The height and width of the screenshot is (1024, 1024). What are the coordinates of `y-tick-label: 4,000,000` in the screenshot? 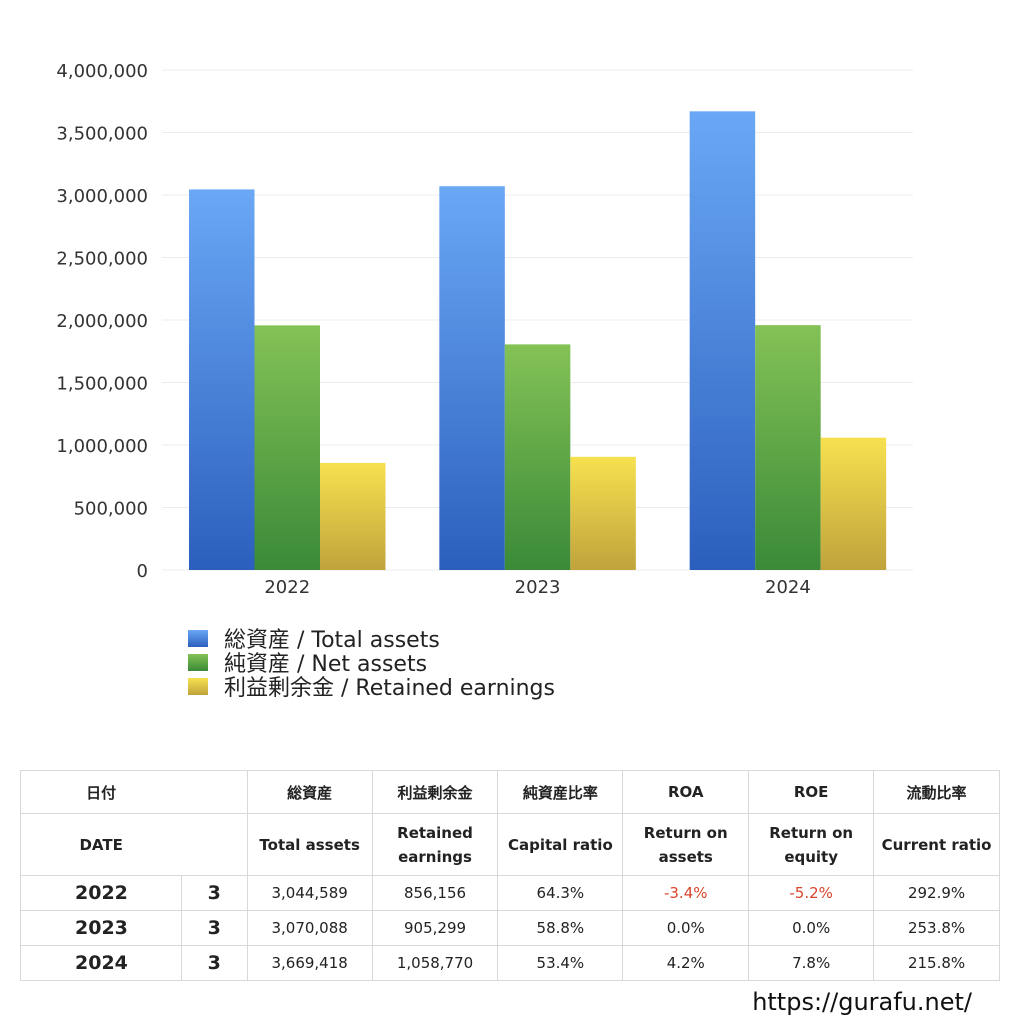 It's located at (102, 71).